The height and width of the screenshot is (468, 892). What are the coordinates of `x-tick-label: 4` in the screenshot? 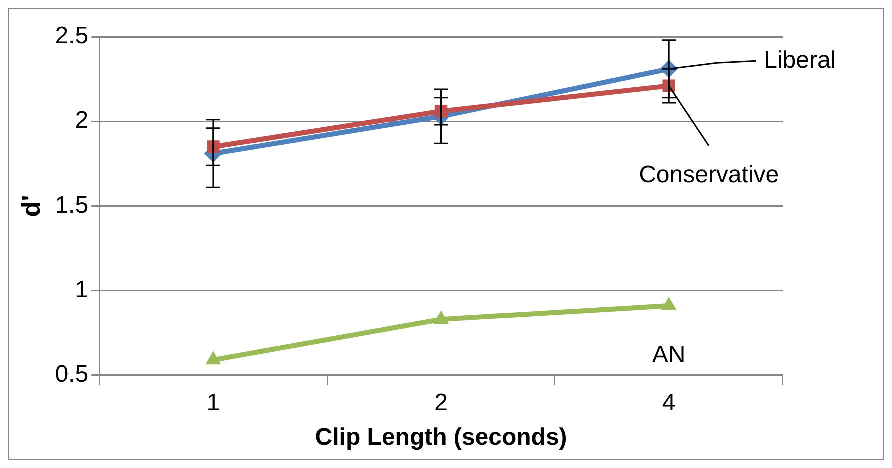 It's located at (669, 402).